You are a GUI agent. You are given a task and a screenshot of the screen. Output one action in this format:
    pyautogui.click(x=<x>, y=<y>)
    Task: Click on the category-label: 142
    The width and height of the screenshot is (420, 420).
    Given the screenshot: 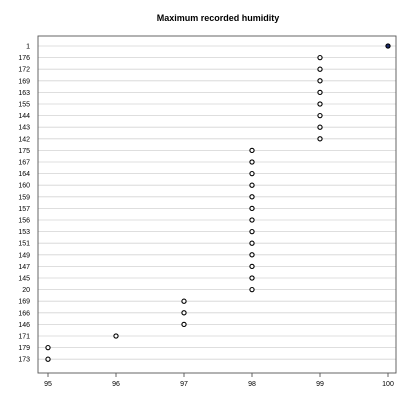 What is the action you would take?
    pyautogui.click(x=24, y=139)
    